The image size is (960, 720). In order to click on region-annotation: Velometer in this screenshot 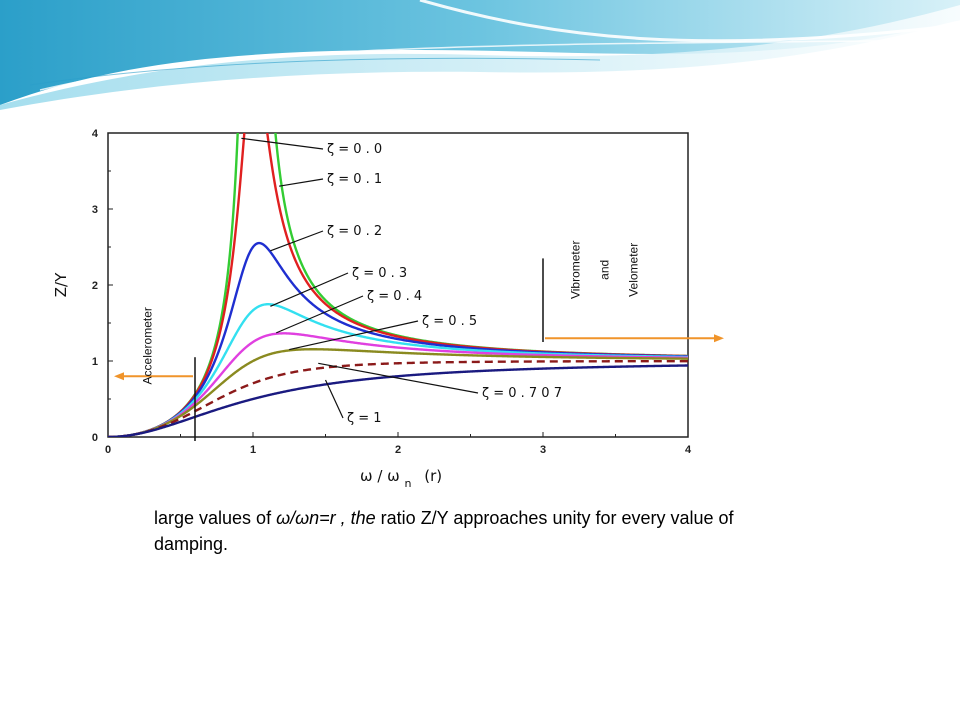, I will do `click(633, 270)`.